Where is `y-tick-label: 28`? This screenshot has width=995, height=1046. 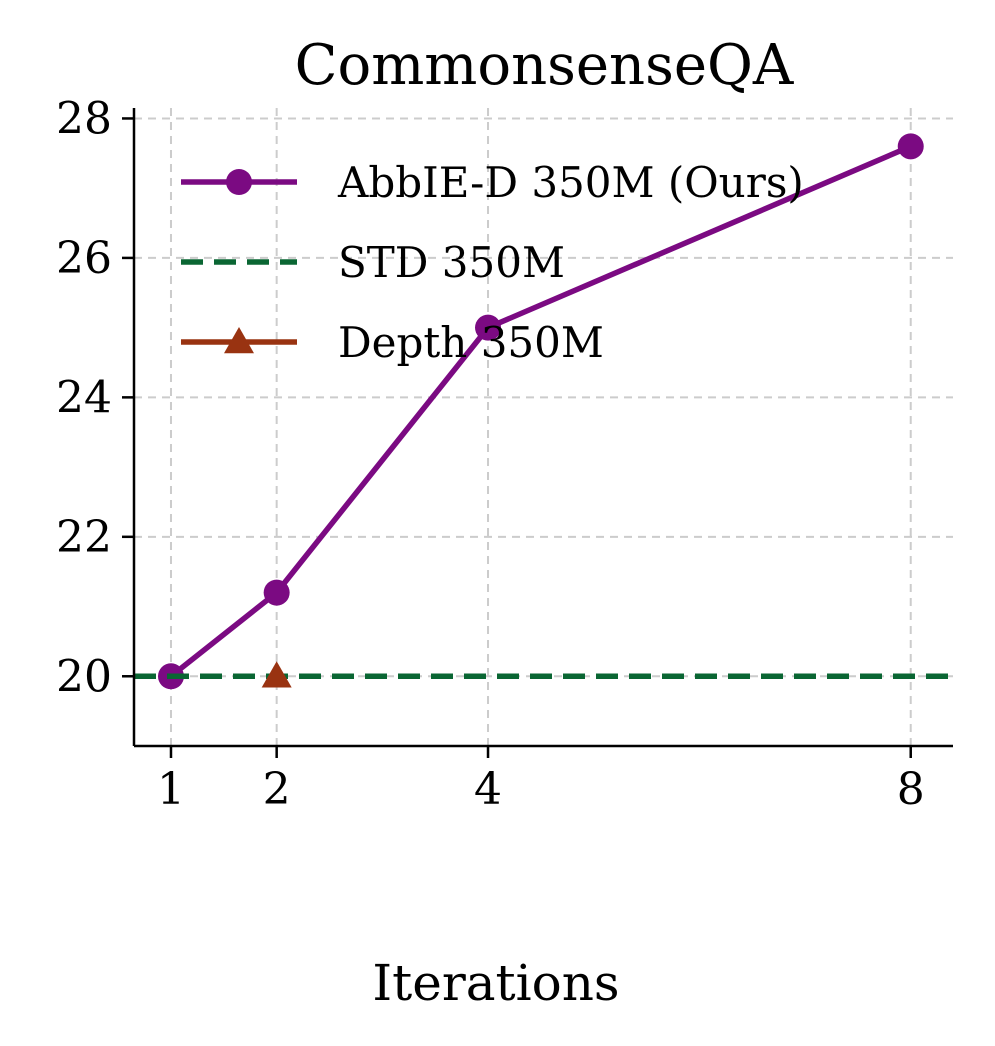 y-tick-label: 28 is located at coordinates (84, 118).